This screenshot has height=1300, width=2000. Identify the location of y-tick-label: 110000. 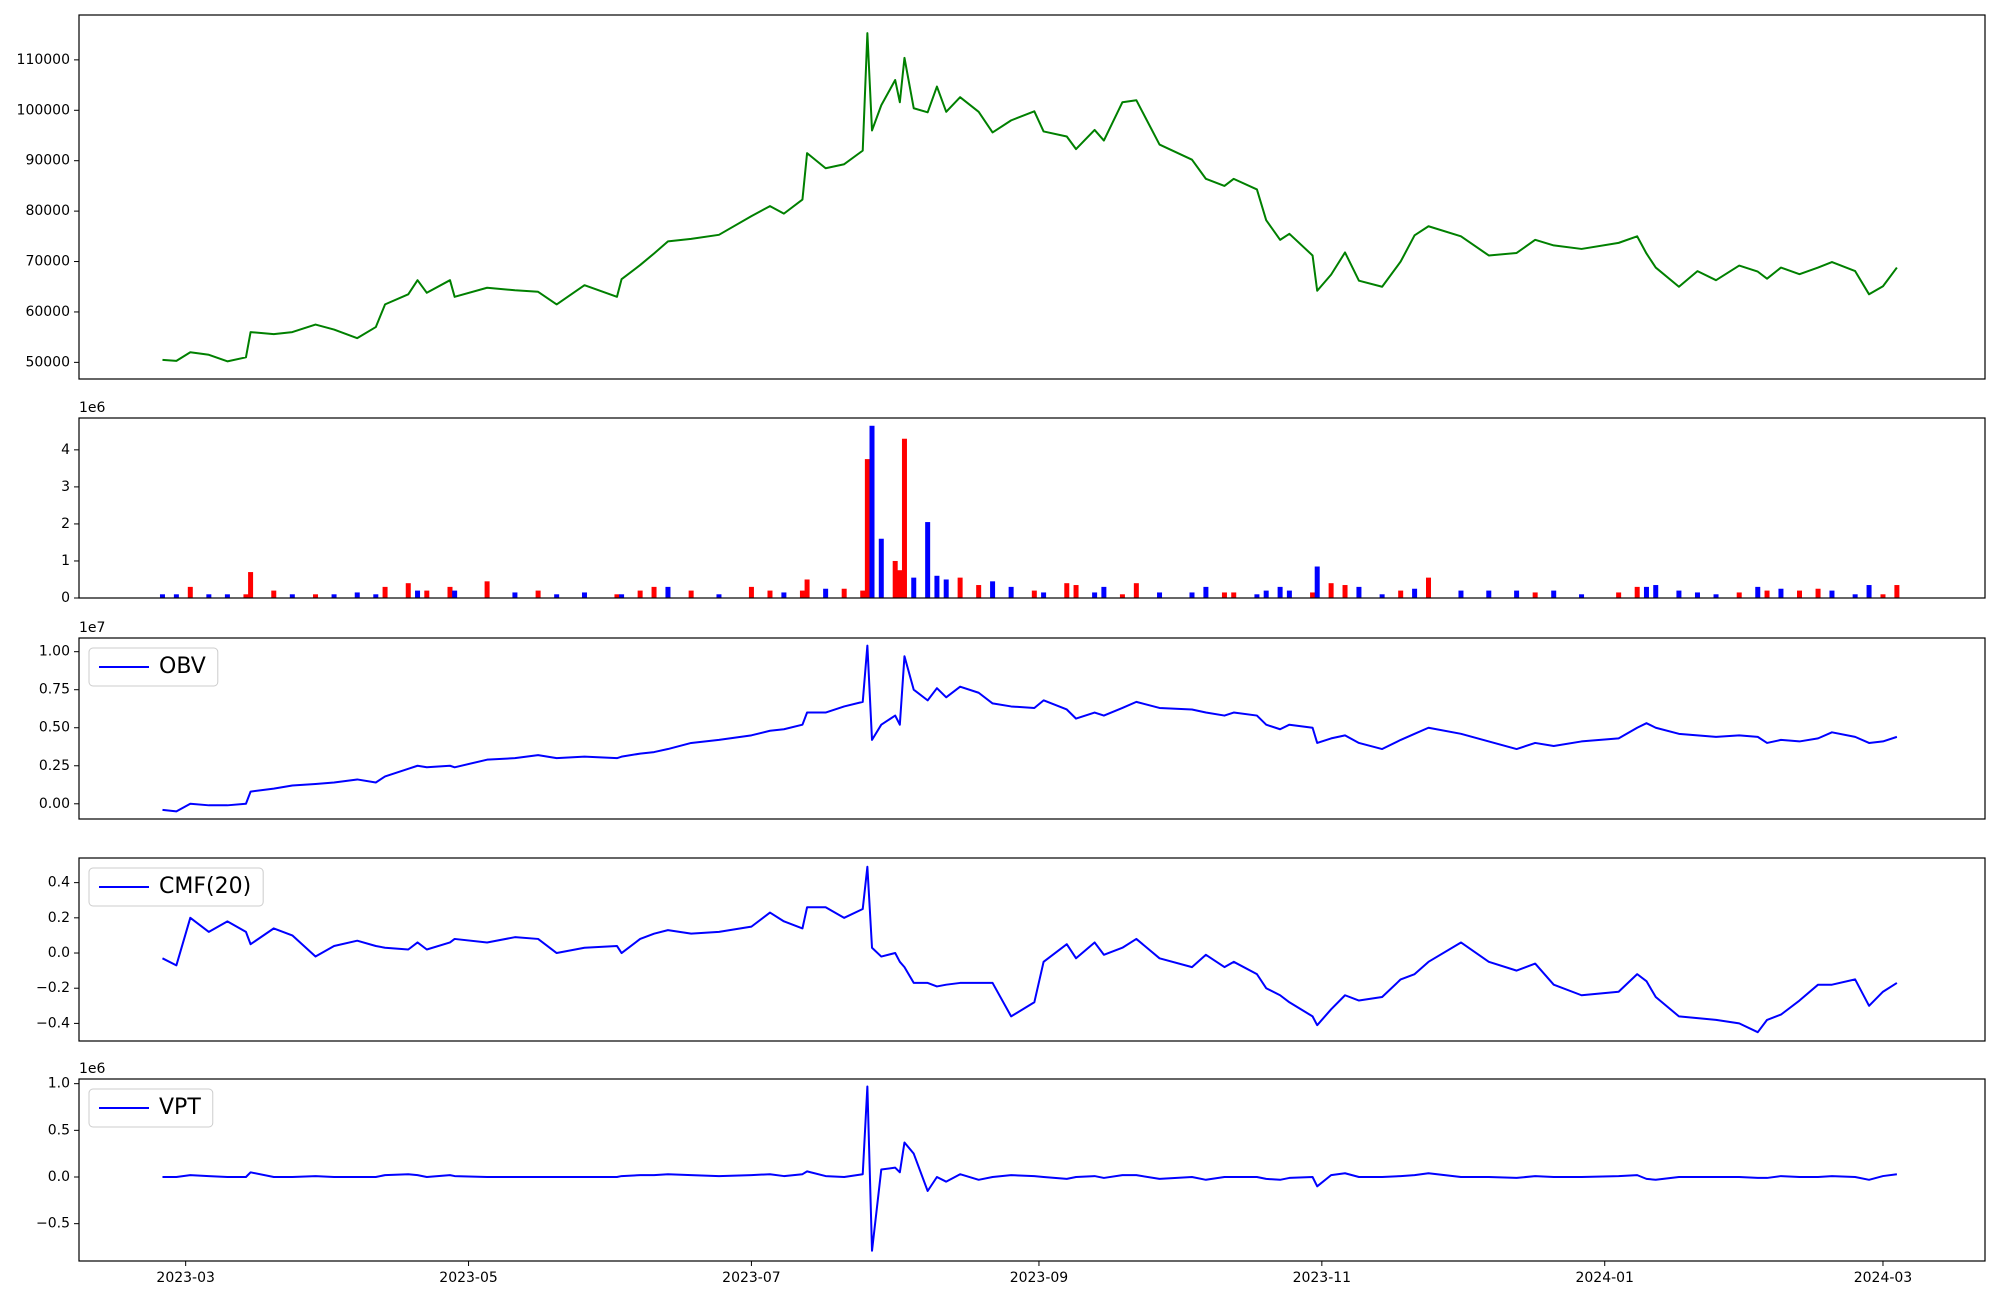
(43, 60).